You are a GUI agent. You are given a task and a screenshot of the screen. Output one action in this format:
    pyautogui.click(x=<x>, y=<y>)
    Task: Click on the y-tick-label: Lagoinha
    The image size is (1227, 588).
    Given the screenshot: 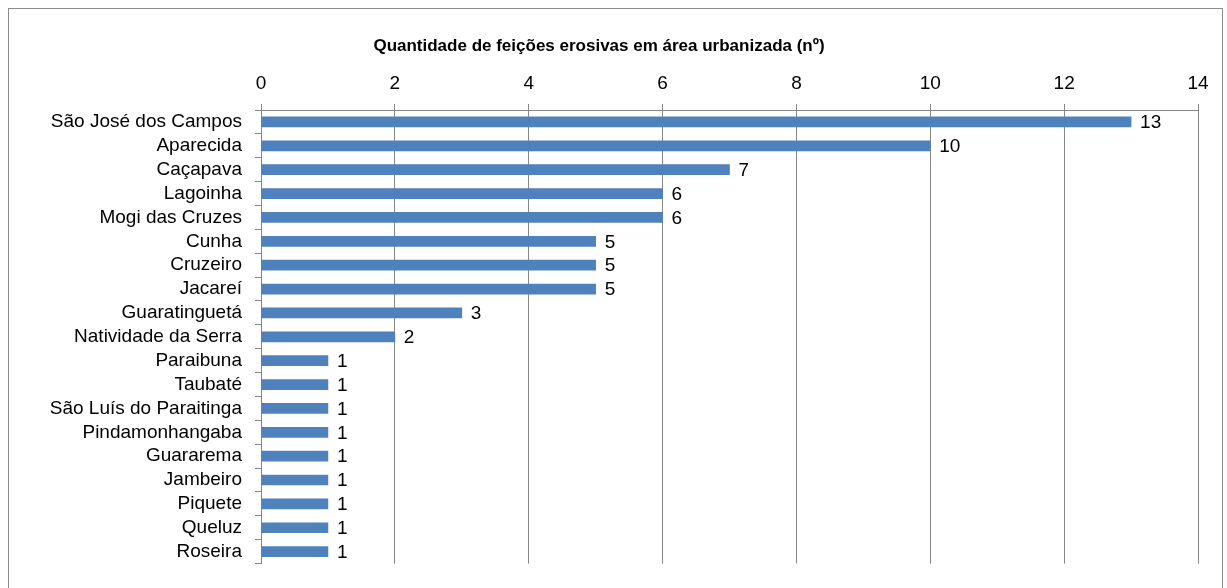 What is the action you would take?
    pyautogui.click(x=203, y=192)
    